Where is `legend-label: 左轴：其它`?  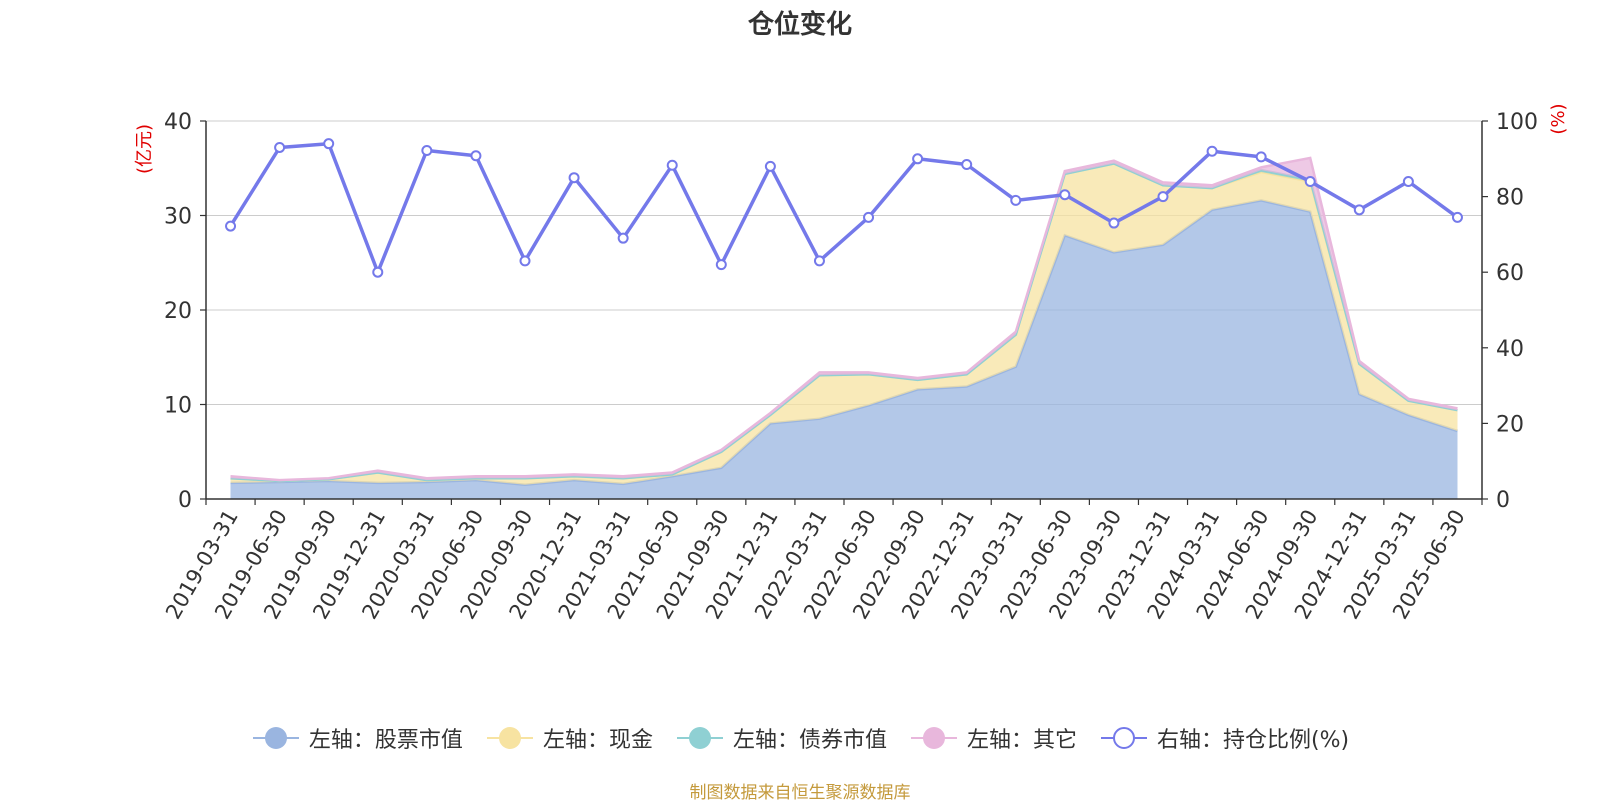 legend-label: 左轴：其它 is located at coordinates (1021, 740).